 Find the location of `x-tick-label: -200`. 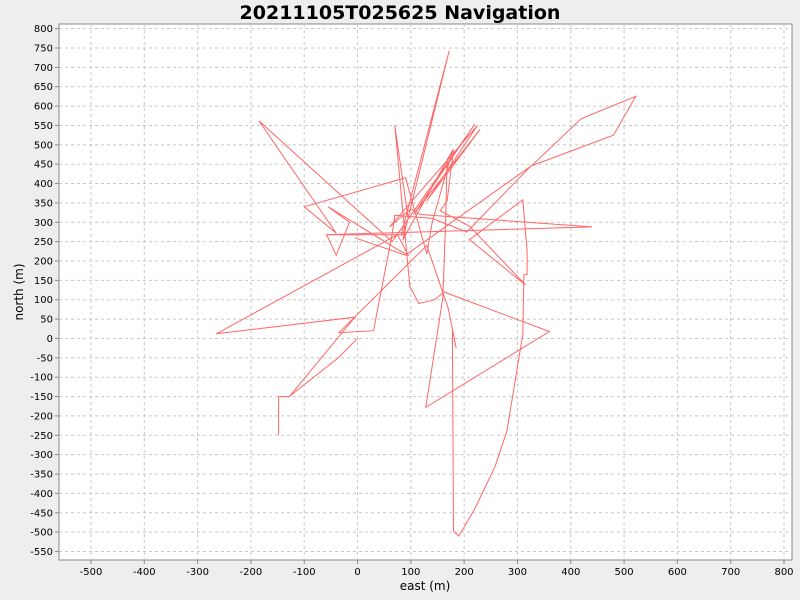

x-tick-label: -200 is located at coordinates (251, 572).